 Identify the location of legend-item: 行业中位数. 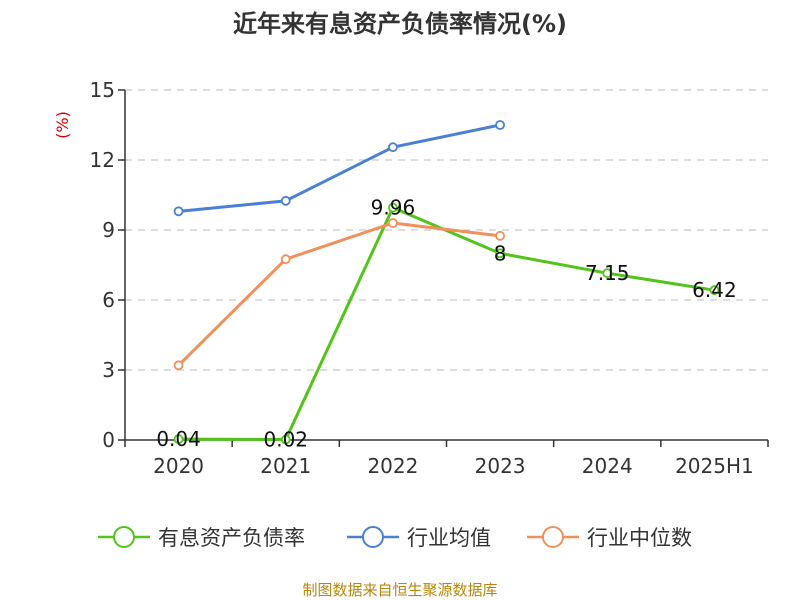
(609, 538).